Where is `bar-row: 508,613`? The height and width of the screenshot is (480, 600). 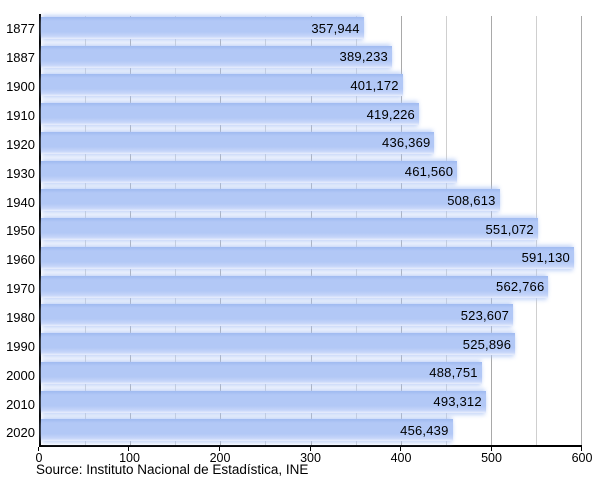
bar-row: 508,613 is located at coordinates (311, 200).